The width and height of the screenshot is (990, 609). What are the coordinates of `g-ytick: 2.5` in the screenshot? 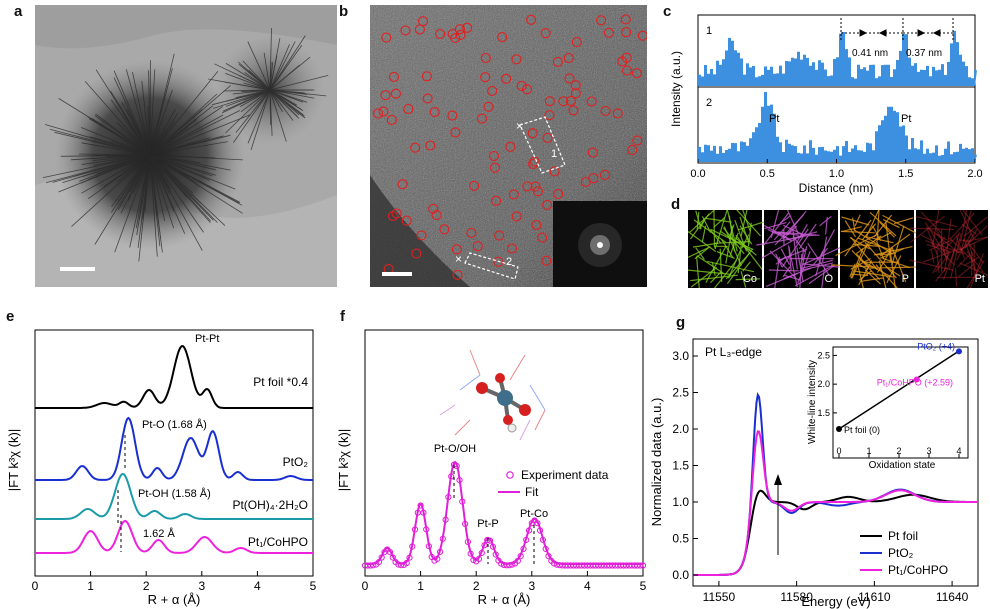 It's located at (680, 393).